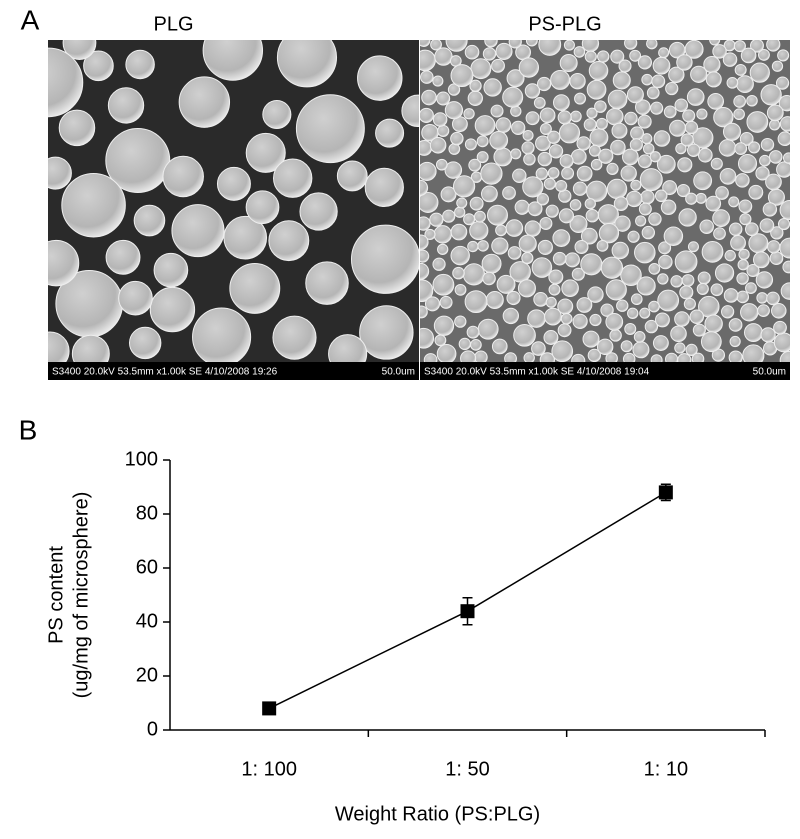  I want to click on image-title: PS-PLG, so click(564, 24).